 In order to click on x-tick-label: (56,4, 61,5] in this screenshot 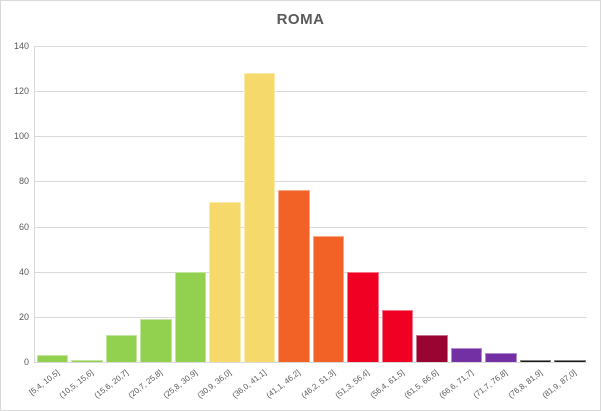, I will do `click(387, 384)`.